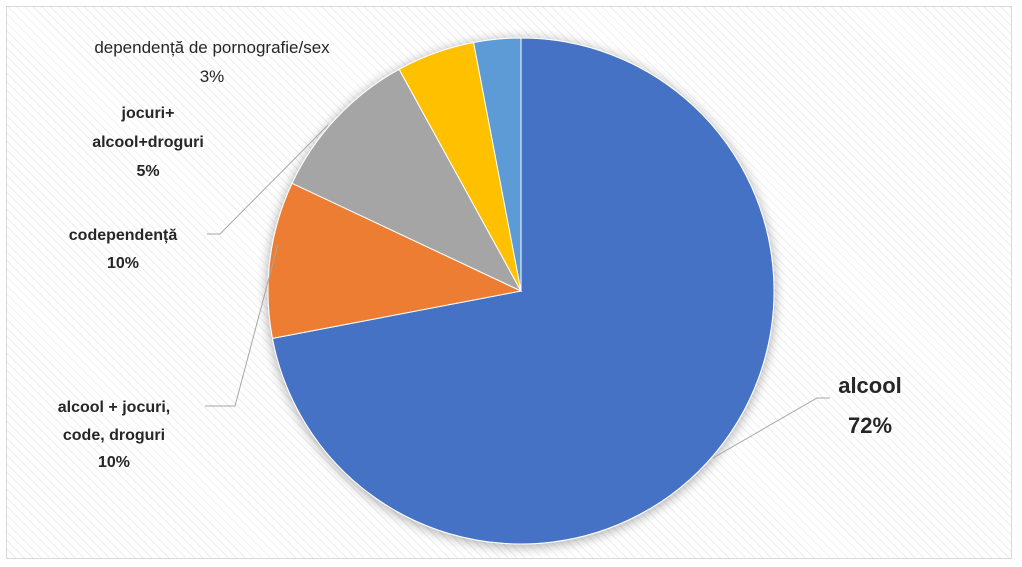  Describe the element at coordinates (870, 425) in the screenshot. I see `label-alcool-pct: 72%` at that location.